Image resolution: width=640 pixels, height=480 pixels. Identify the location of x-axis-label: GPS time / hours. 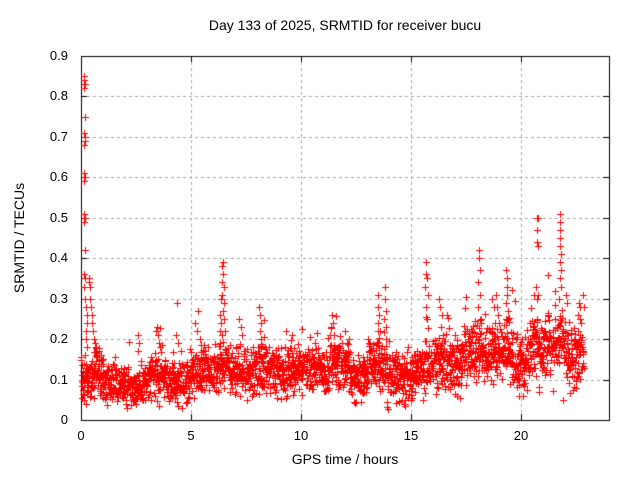
(345, 459).